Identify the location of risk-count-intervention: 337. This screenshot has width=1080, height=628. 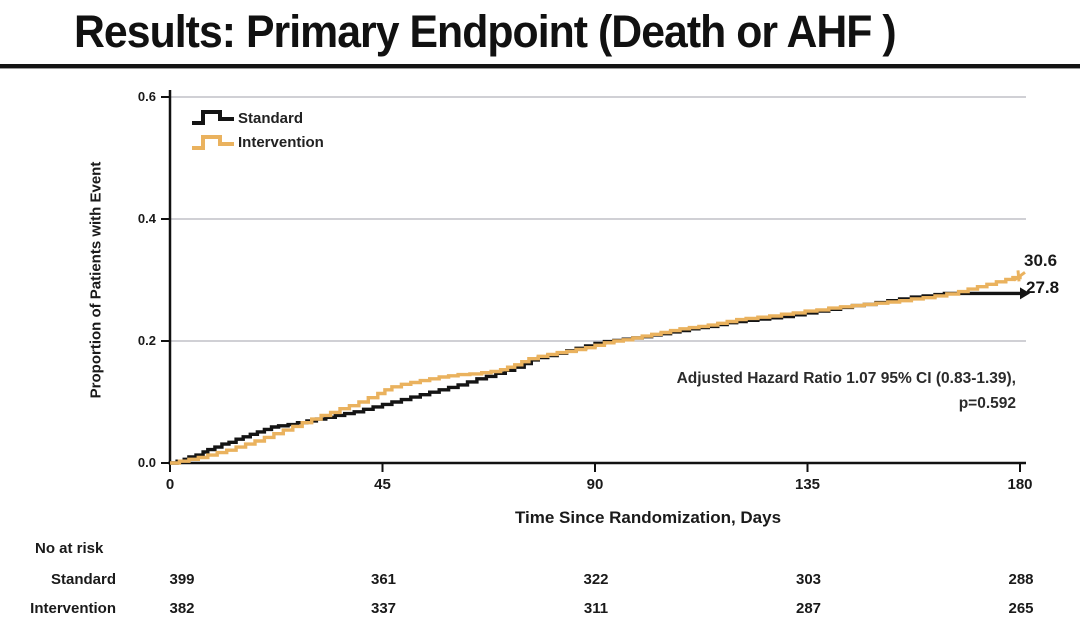
(383, 608).